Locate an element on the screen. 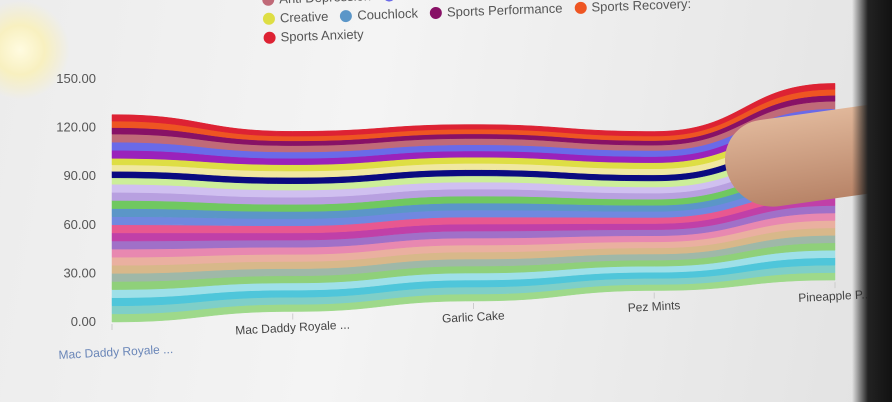 The height and width of the screenshot is (402, 892). y-tick-label: 60.00 is located at coordinates (79, 224).